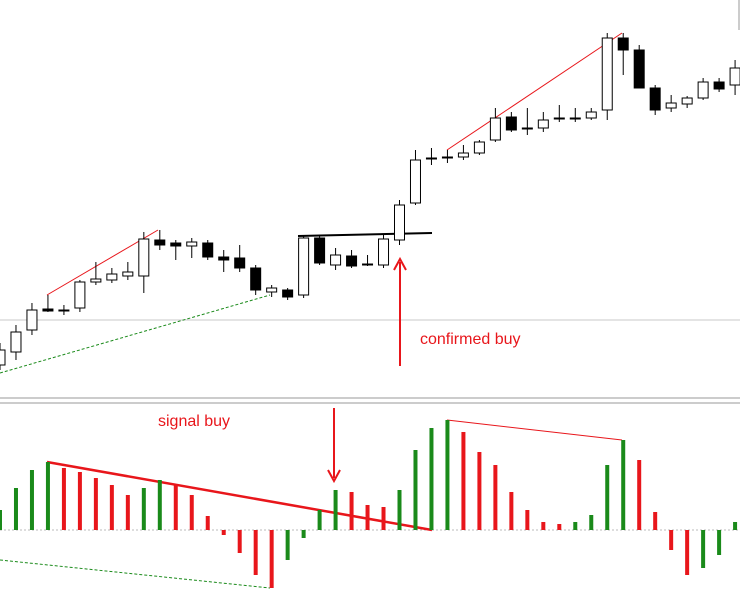  What do you see at coordinates (470, 339) in the screenshot?
I see `annotation: confirmed buy` at bounding box center [470, 339].